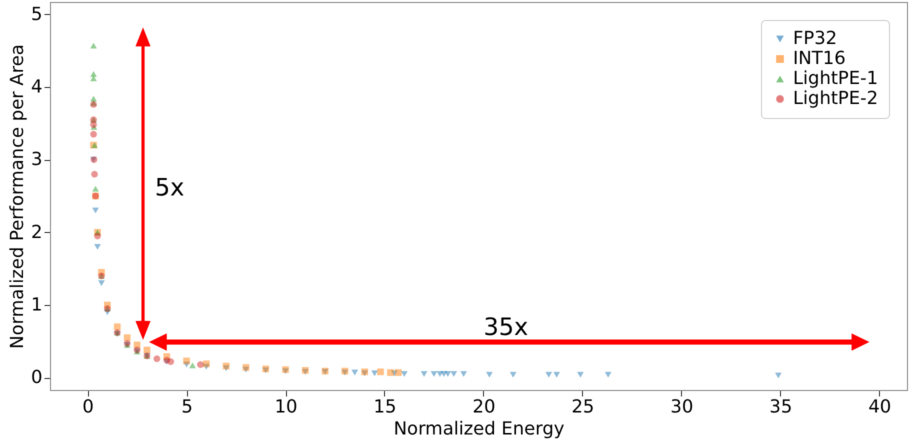  Describe the element at coordinates (36, 14) in the screenshot. I see `y-tick-label: 5` at that location.